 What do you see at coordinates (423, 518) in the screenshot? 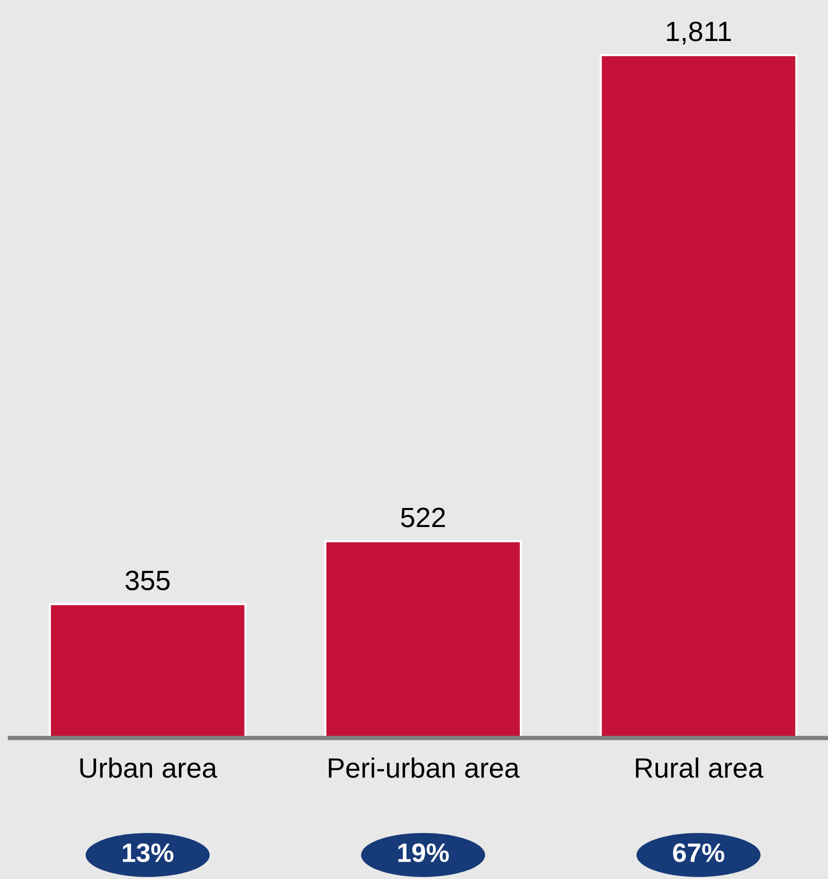
I see `data-label: 522` at bounding box center [423, 518].